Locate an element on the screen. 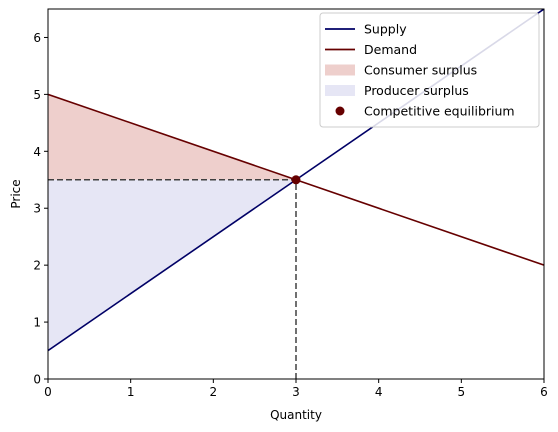 The height and width of the screenshot is (432, 558). legend-demand-label: Demand is located at coordinates (390, 49).